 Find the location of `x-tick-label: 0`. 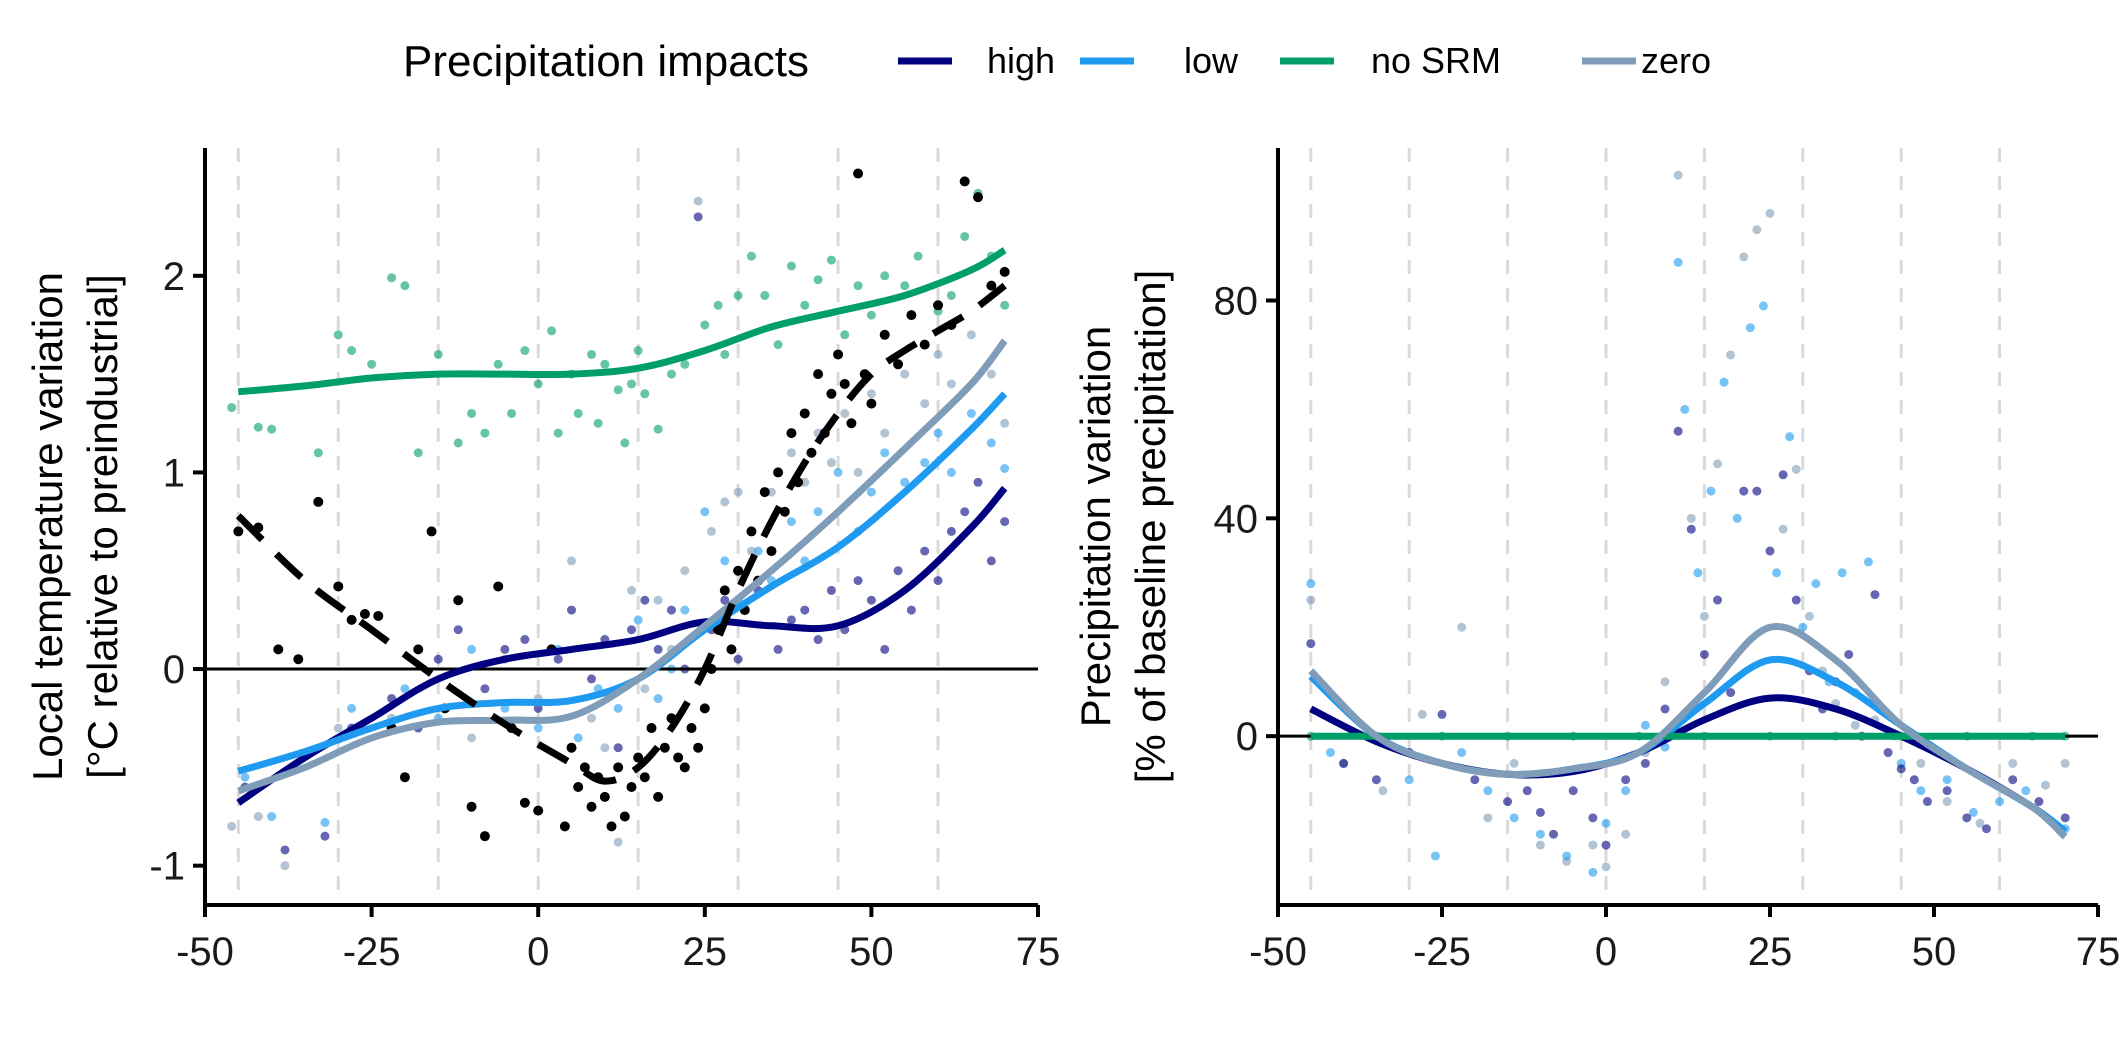

x-tick-label: 0 is located at coordinates (538, 952).